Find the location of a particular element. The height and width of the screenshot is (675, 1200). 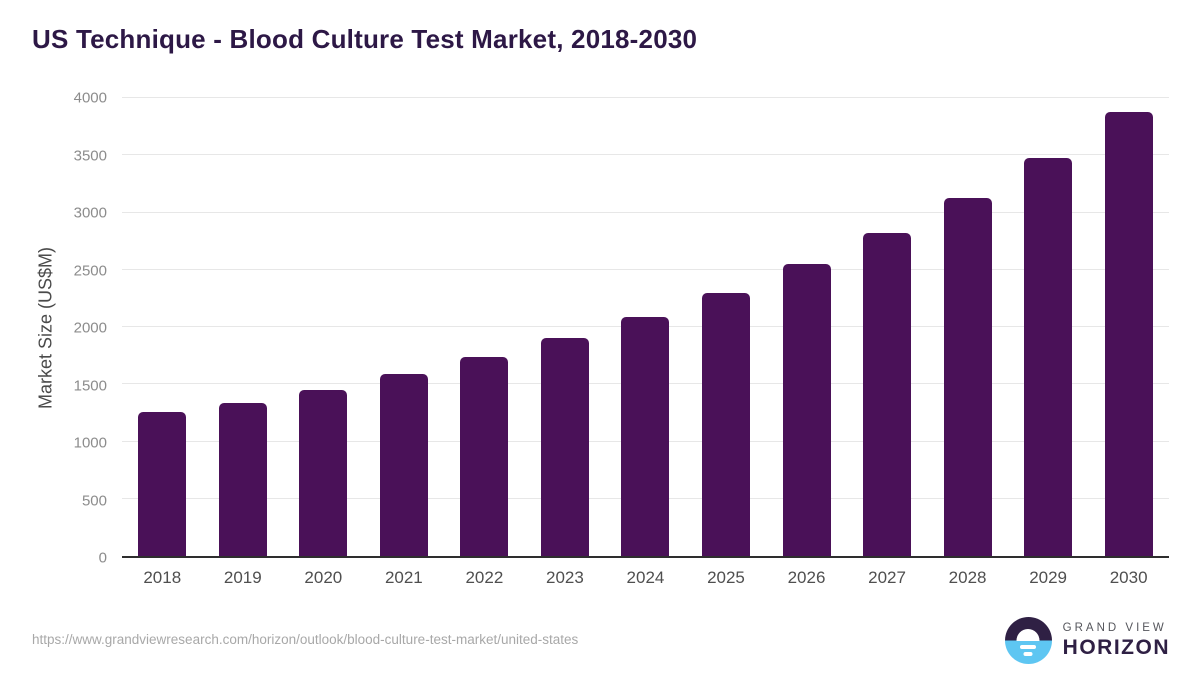

brand-name-top: GRAND VIEW is located at coordinates (1114, 627).